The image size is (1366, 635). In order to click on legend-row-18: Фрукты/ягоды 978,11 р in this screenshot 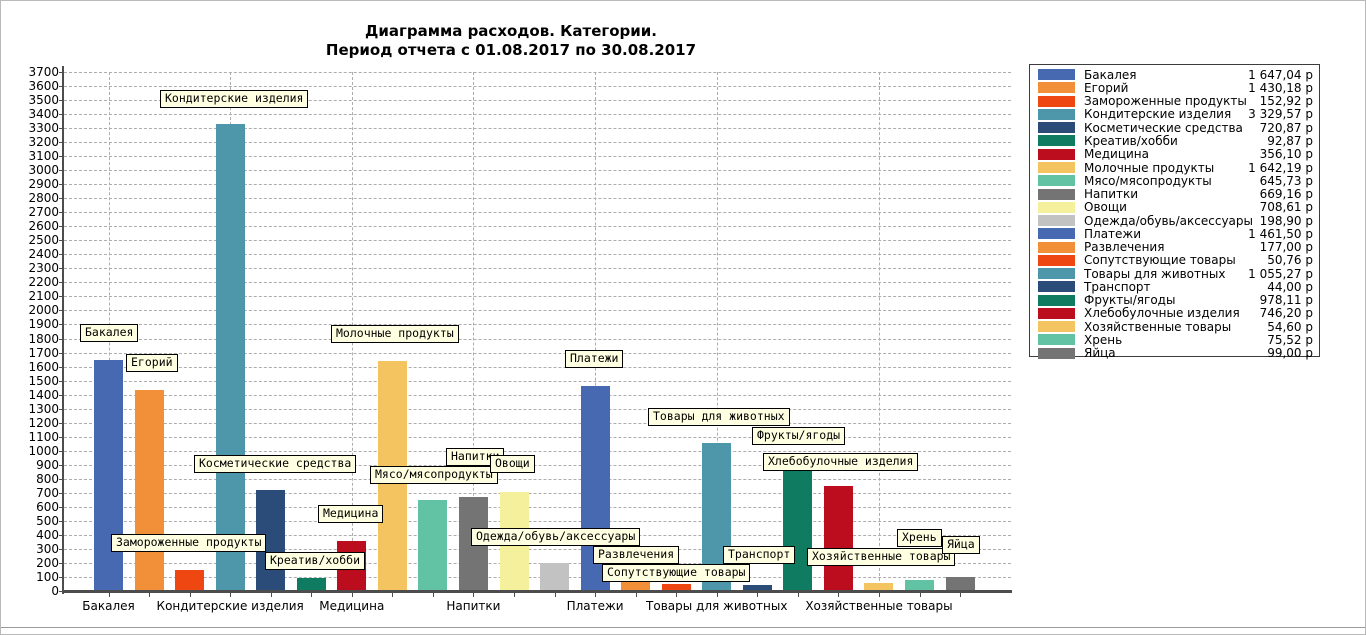, I will do `click(1174, 300)`.